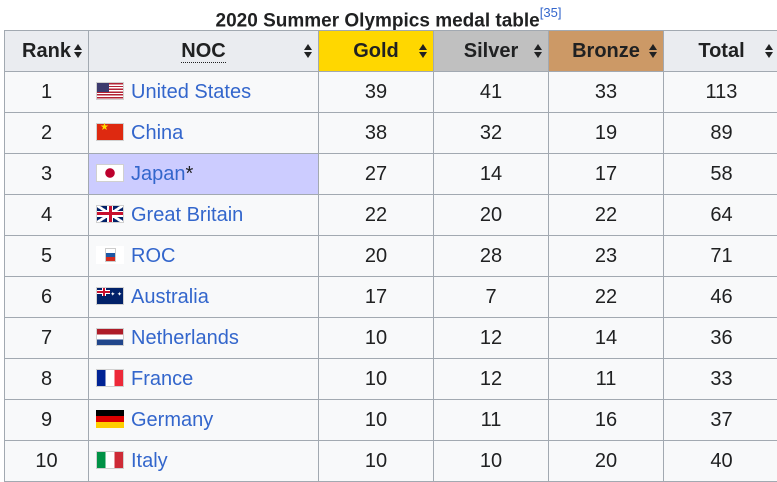  What do you see at coordinates (47, 420) in the screenshot?
I see `rank-cell: 9` at bounding box center [47, 420].